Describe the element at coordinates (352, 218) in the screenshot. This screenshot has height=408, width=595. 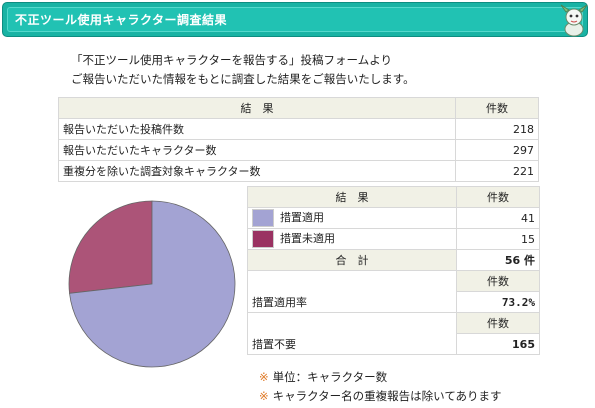
I see `result-row-applied: 措置適用` at that location.